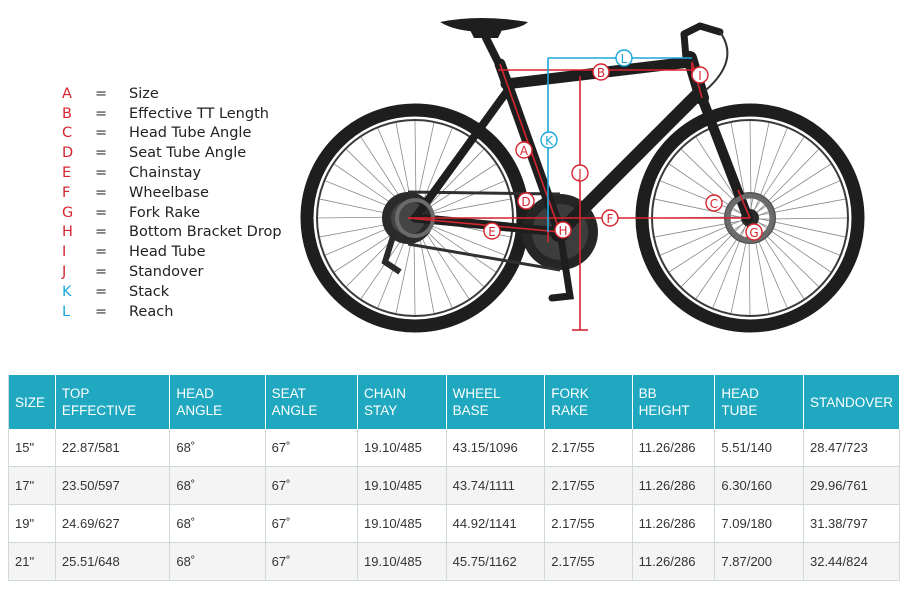 This screenshot has height=611, width=910. What do you see at coordinates (188, 153) in the screenshot?
I see `legend-label: Seat Tube Angle` at bounding box center [188, 153].